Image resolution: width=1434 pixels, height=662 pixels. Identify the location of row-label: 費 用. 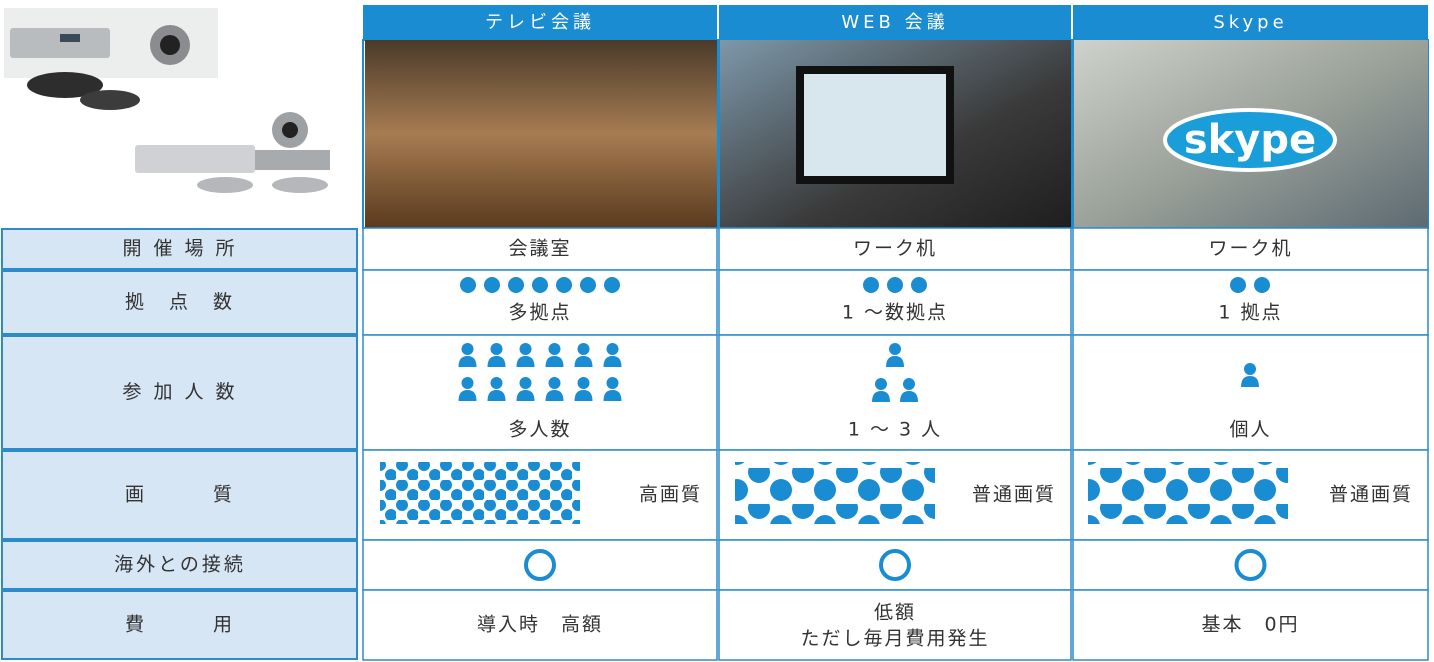
(180, 625).